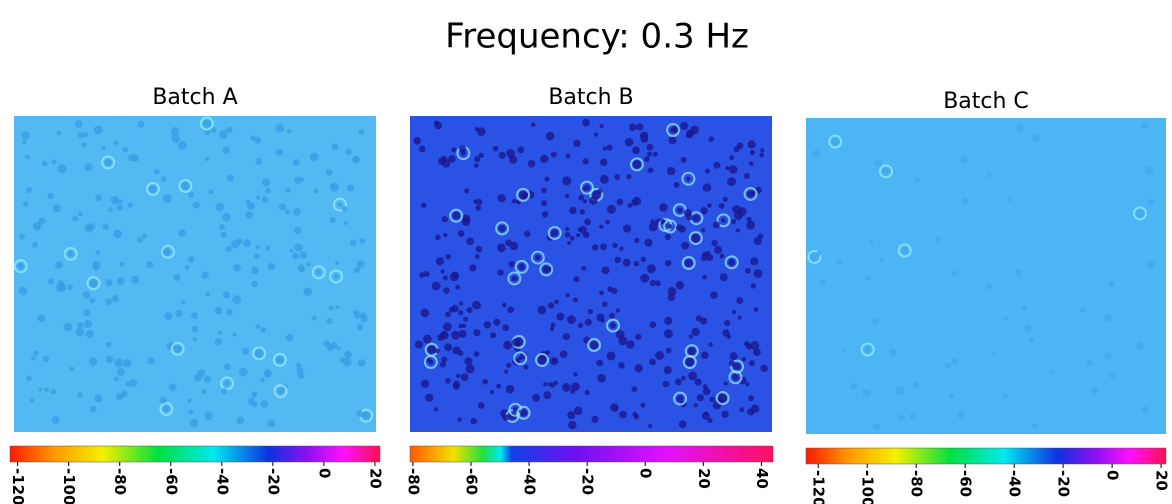  I want to click on colorbar-tick-label: 20, so click(1162, 480).